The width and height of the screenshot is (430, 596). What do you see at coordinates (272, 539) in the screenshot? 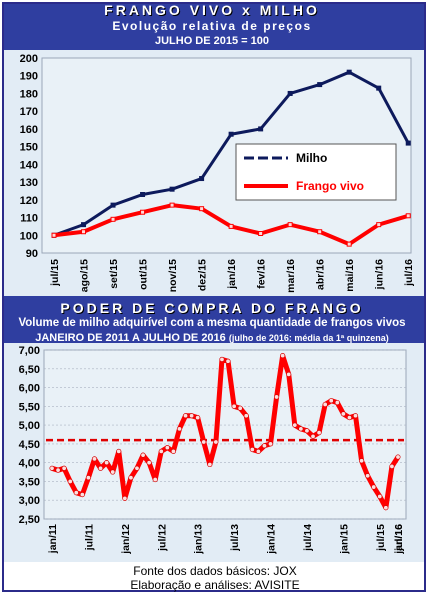
I see `chart2-x-tick-label: jan/14` at bounding box center [272, 539].